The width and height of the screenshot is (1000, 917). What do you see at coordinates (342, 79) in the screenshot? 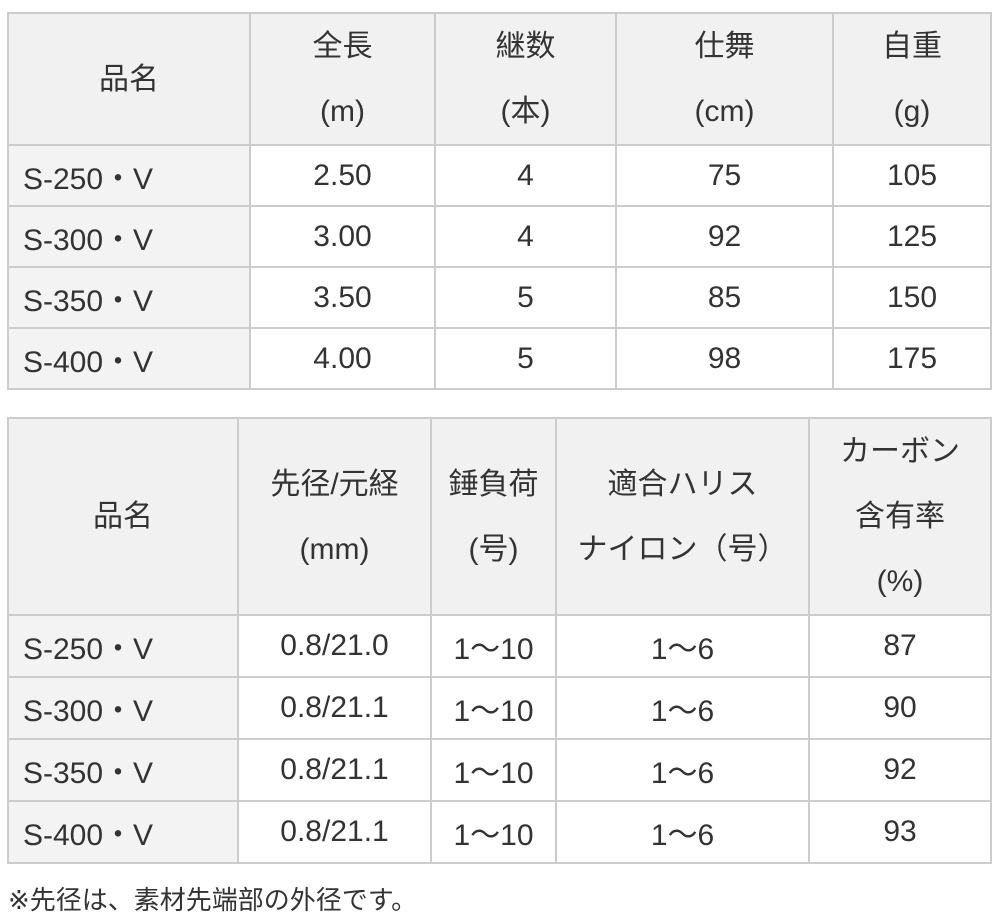
I see `column-header-total-length: 全長 (m)` at bounding box center [342, 79].